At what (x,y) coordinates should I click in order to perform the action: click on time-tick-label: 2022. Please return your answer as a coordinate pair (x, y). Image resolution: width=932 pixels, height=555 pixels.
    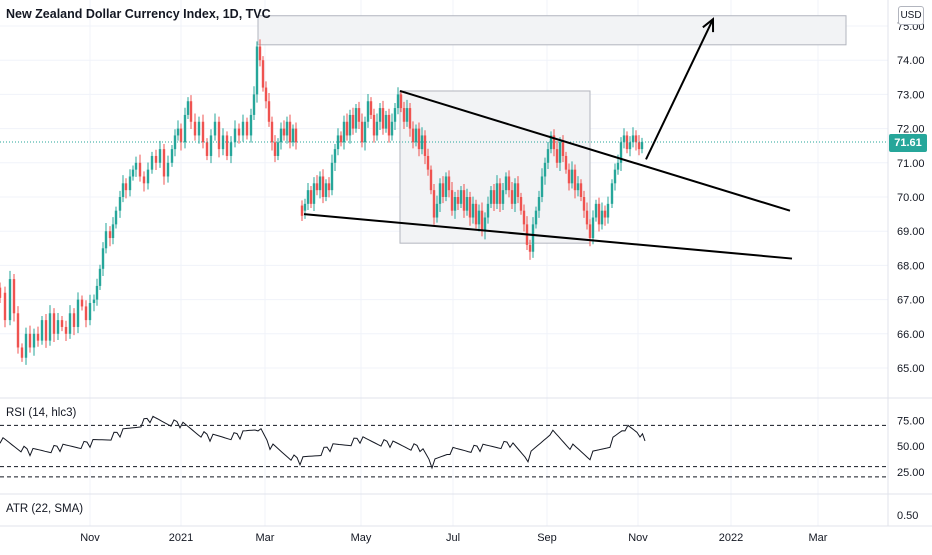
    Looking at the image, I should click on (731, 538).